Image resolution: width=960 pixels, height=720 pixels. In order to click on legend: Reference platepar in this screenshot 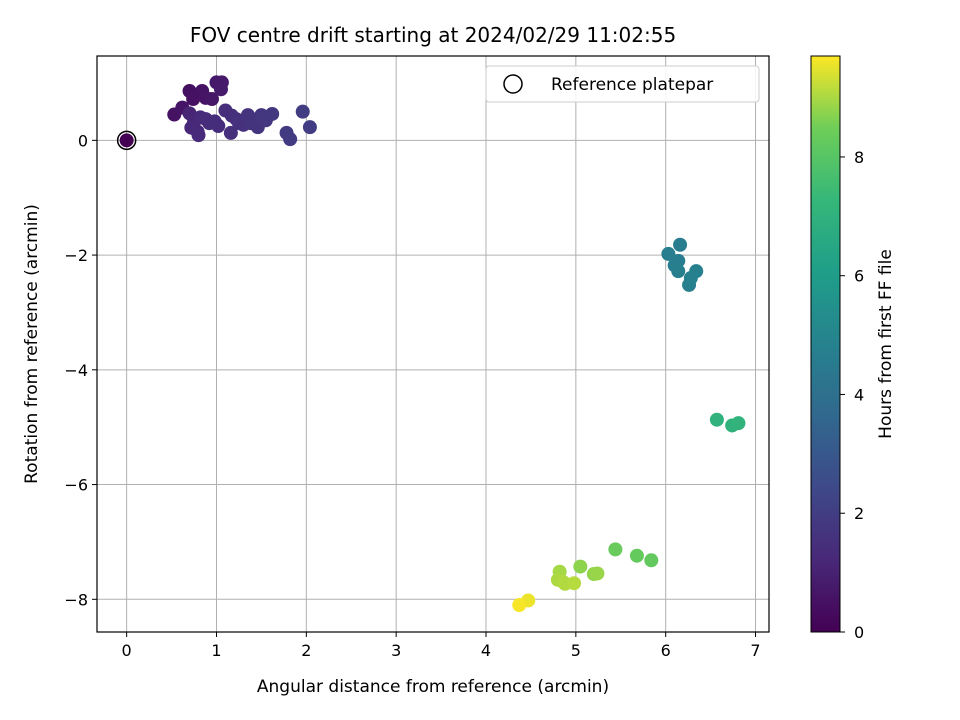, I will do `click(622, 84)`.